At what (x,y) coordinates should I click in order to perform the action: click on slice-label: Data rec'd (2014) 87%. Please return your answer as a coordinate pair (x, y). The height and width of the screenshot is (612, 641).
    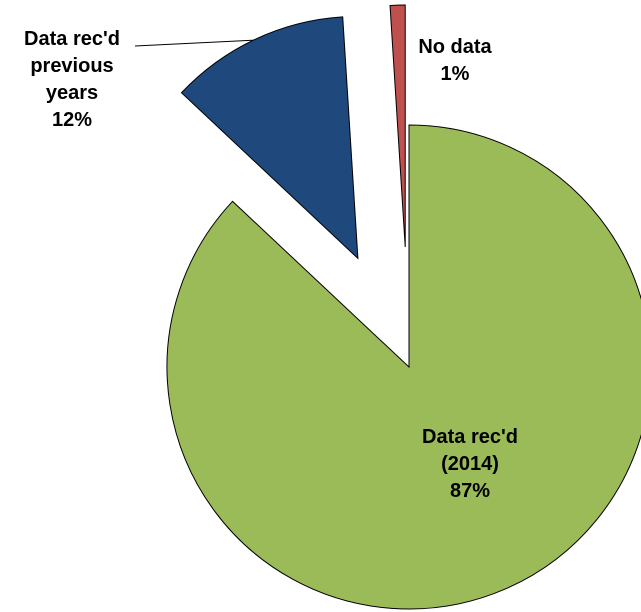
    Looking at the image, I should click on (470, 464).